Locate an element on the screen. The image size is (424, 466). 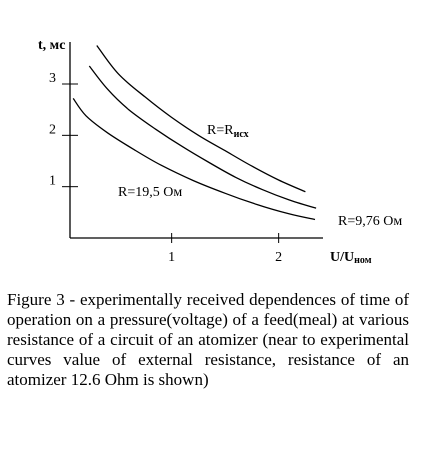
x-tick-label: 2 is located at coordinates (278, 257).